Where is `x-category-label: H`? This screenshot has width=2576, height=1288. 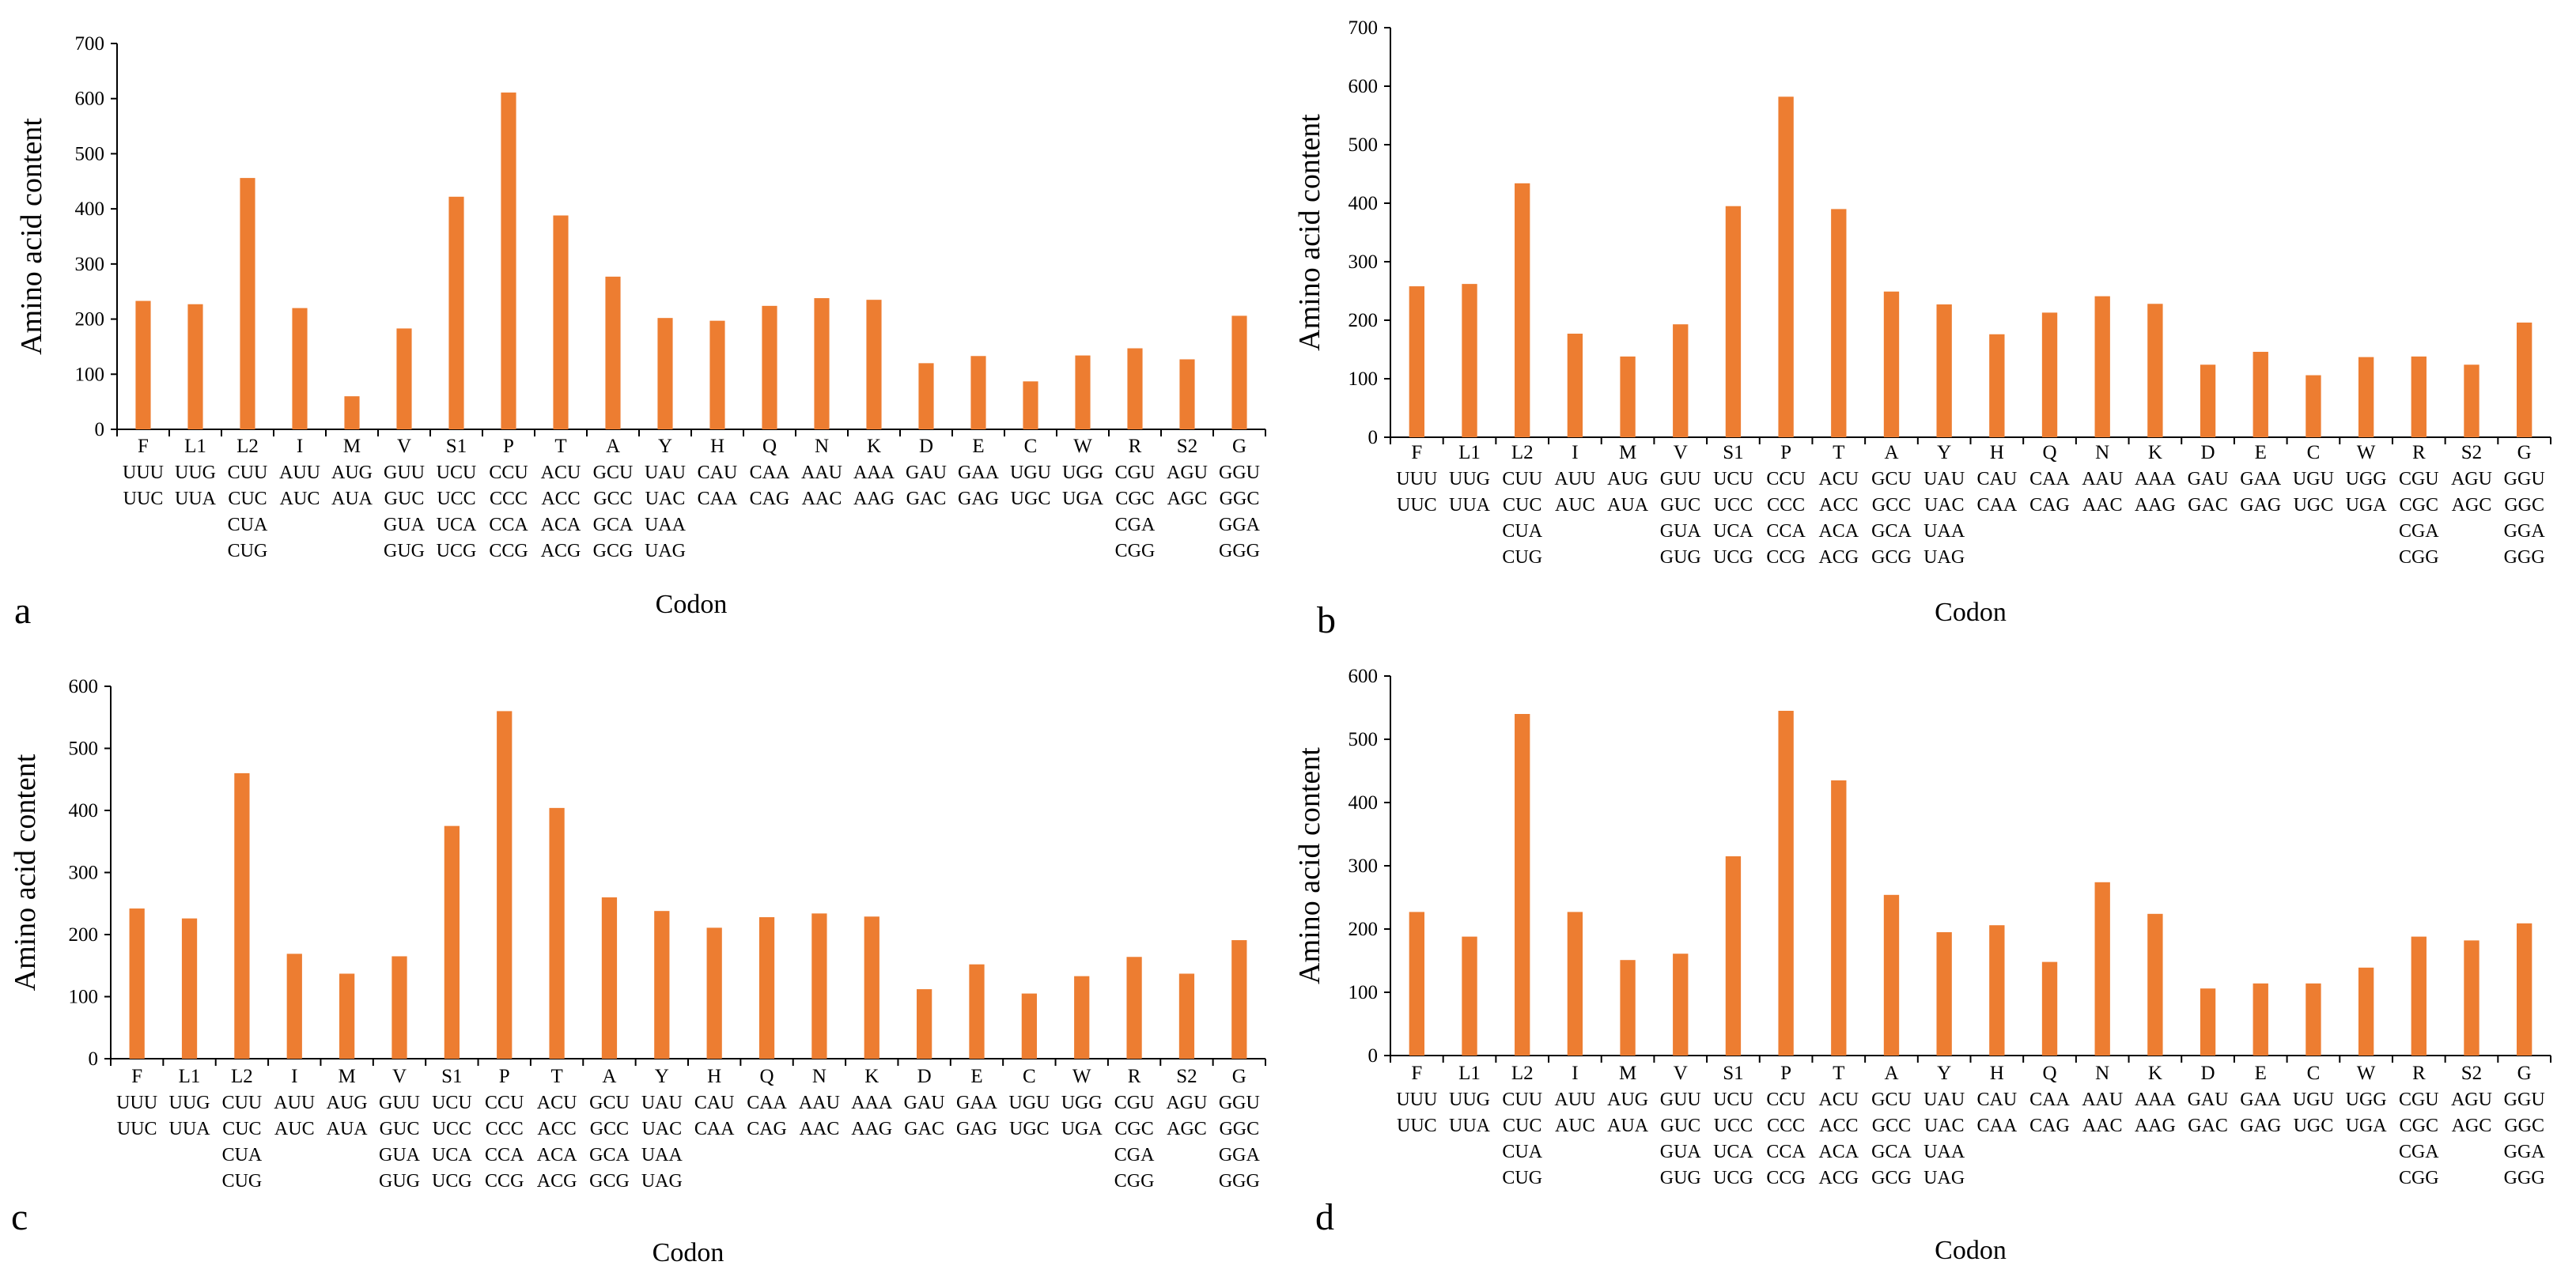
x-category-label: H is located at coordinates (717, 446).